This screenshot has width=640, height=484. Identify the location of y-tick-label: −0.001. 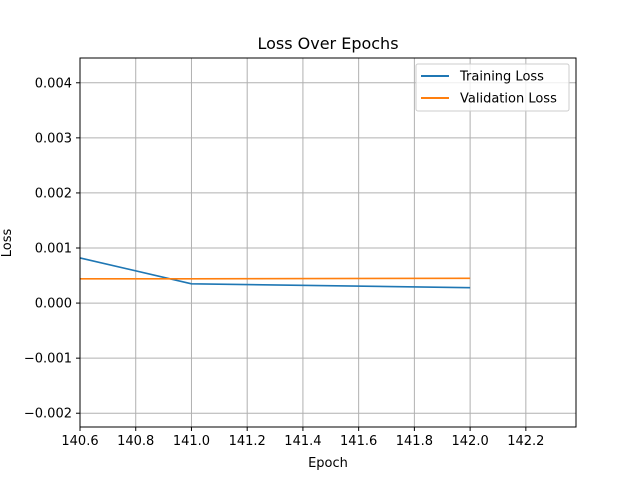
(48, 359).